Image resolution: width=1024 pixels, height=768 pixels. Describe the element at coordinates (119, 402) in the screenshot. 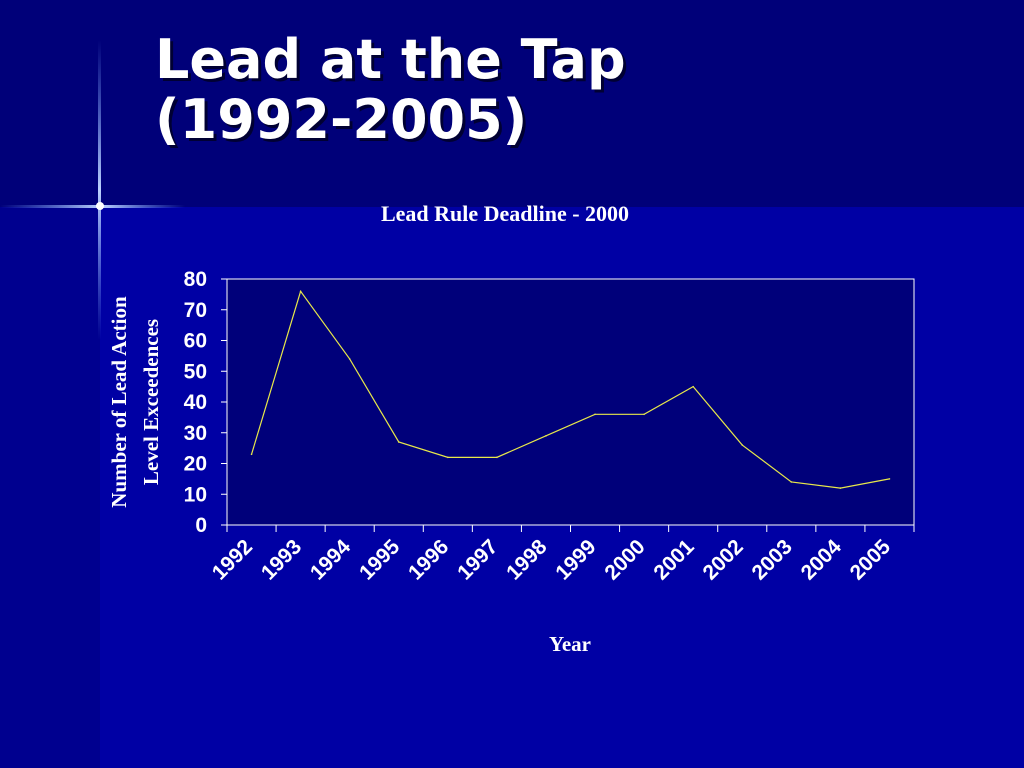

I see `y-axis-label-line1: Number of Lead Action` at that location.